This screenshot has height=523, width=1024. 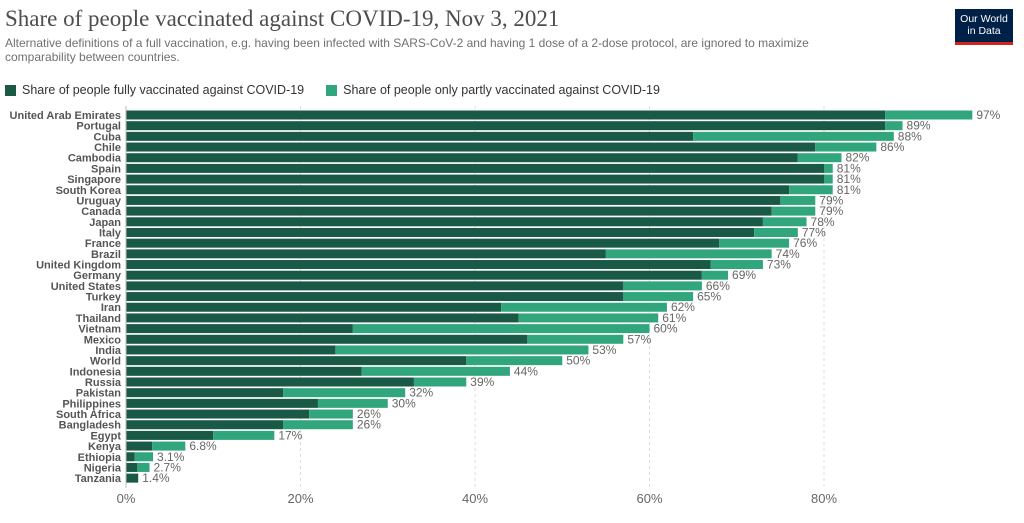 What do you see at coordinates (106, 255) in the screenshot?
I see `country-label: Brazil` at bounding box center [106, 255].